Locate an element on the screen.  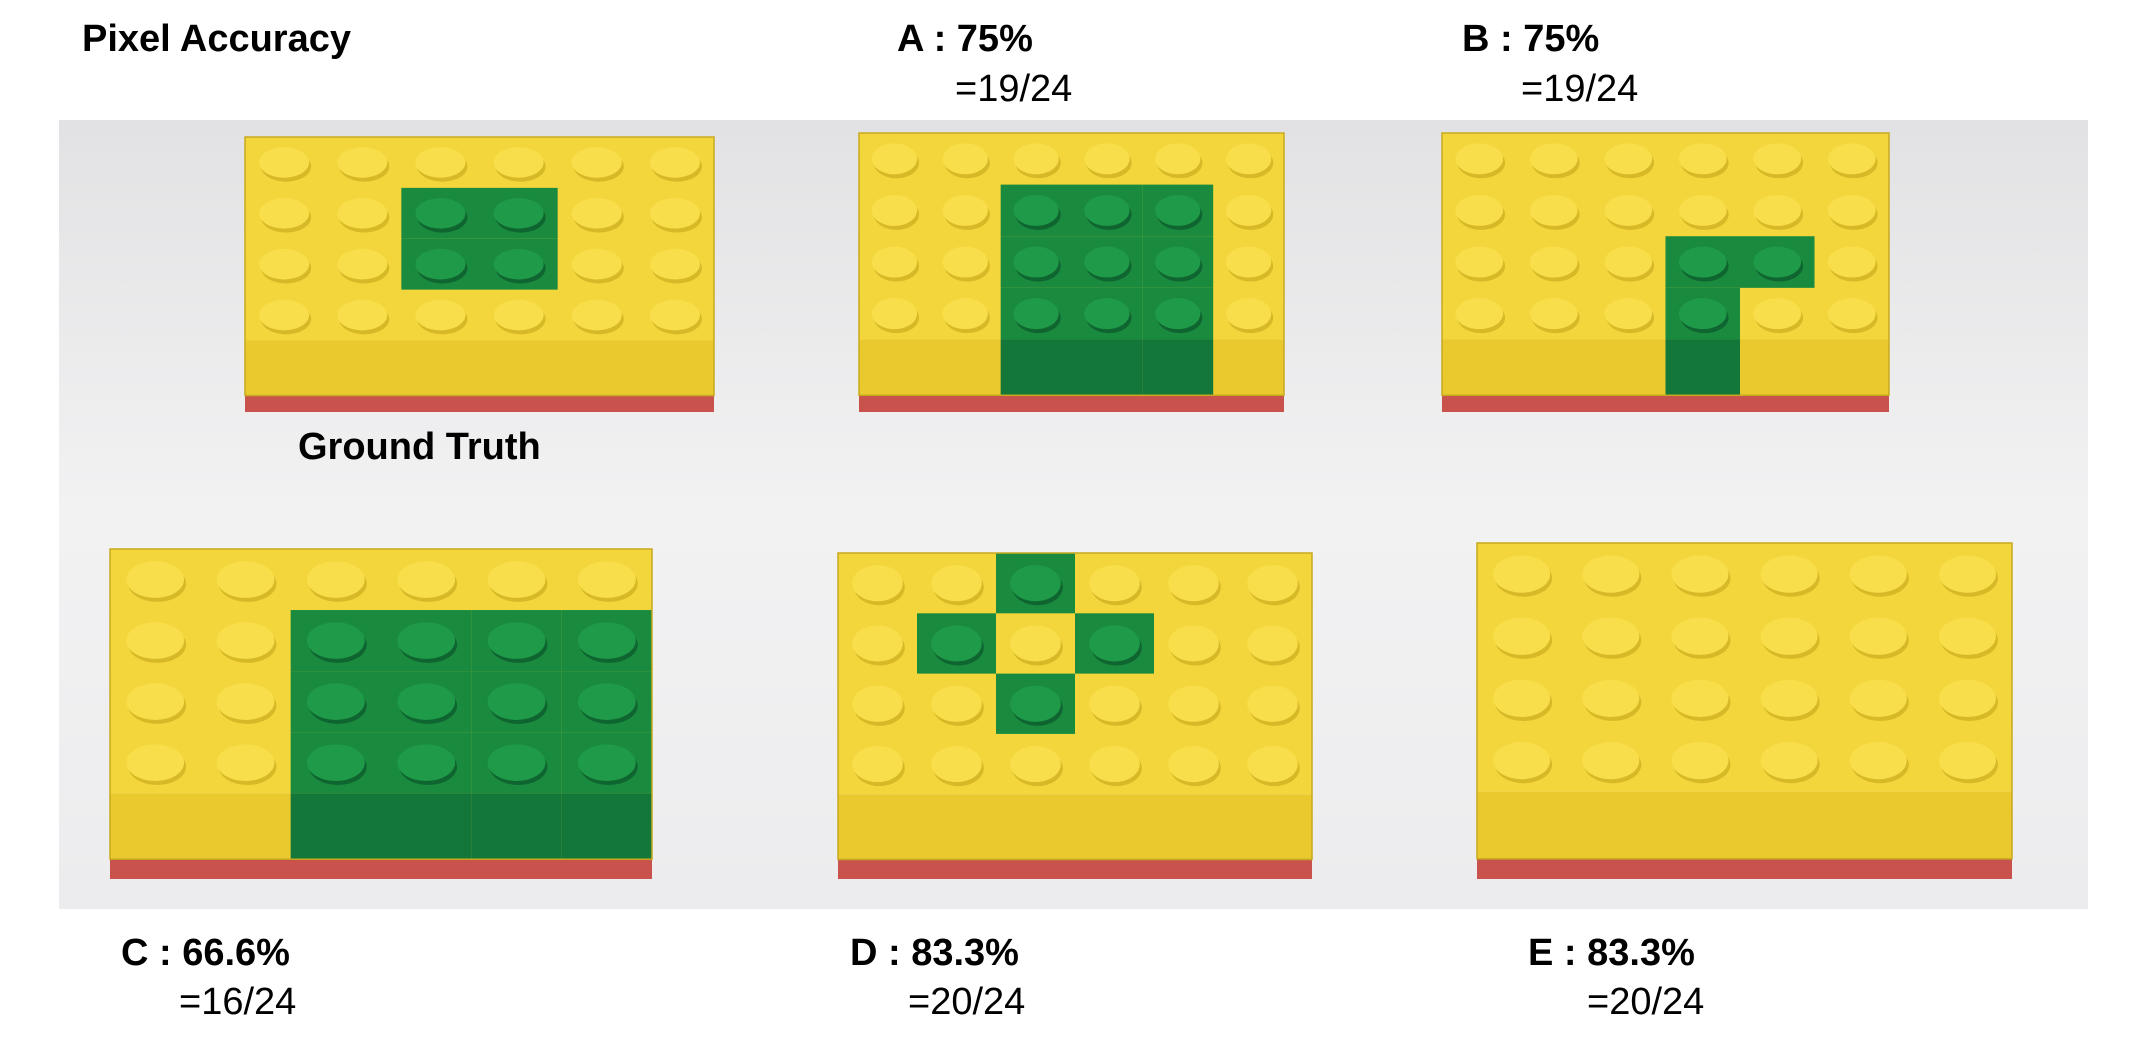
panel-ratio: =20/24 is located at coordinates (966, 1002).